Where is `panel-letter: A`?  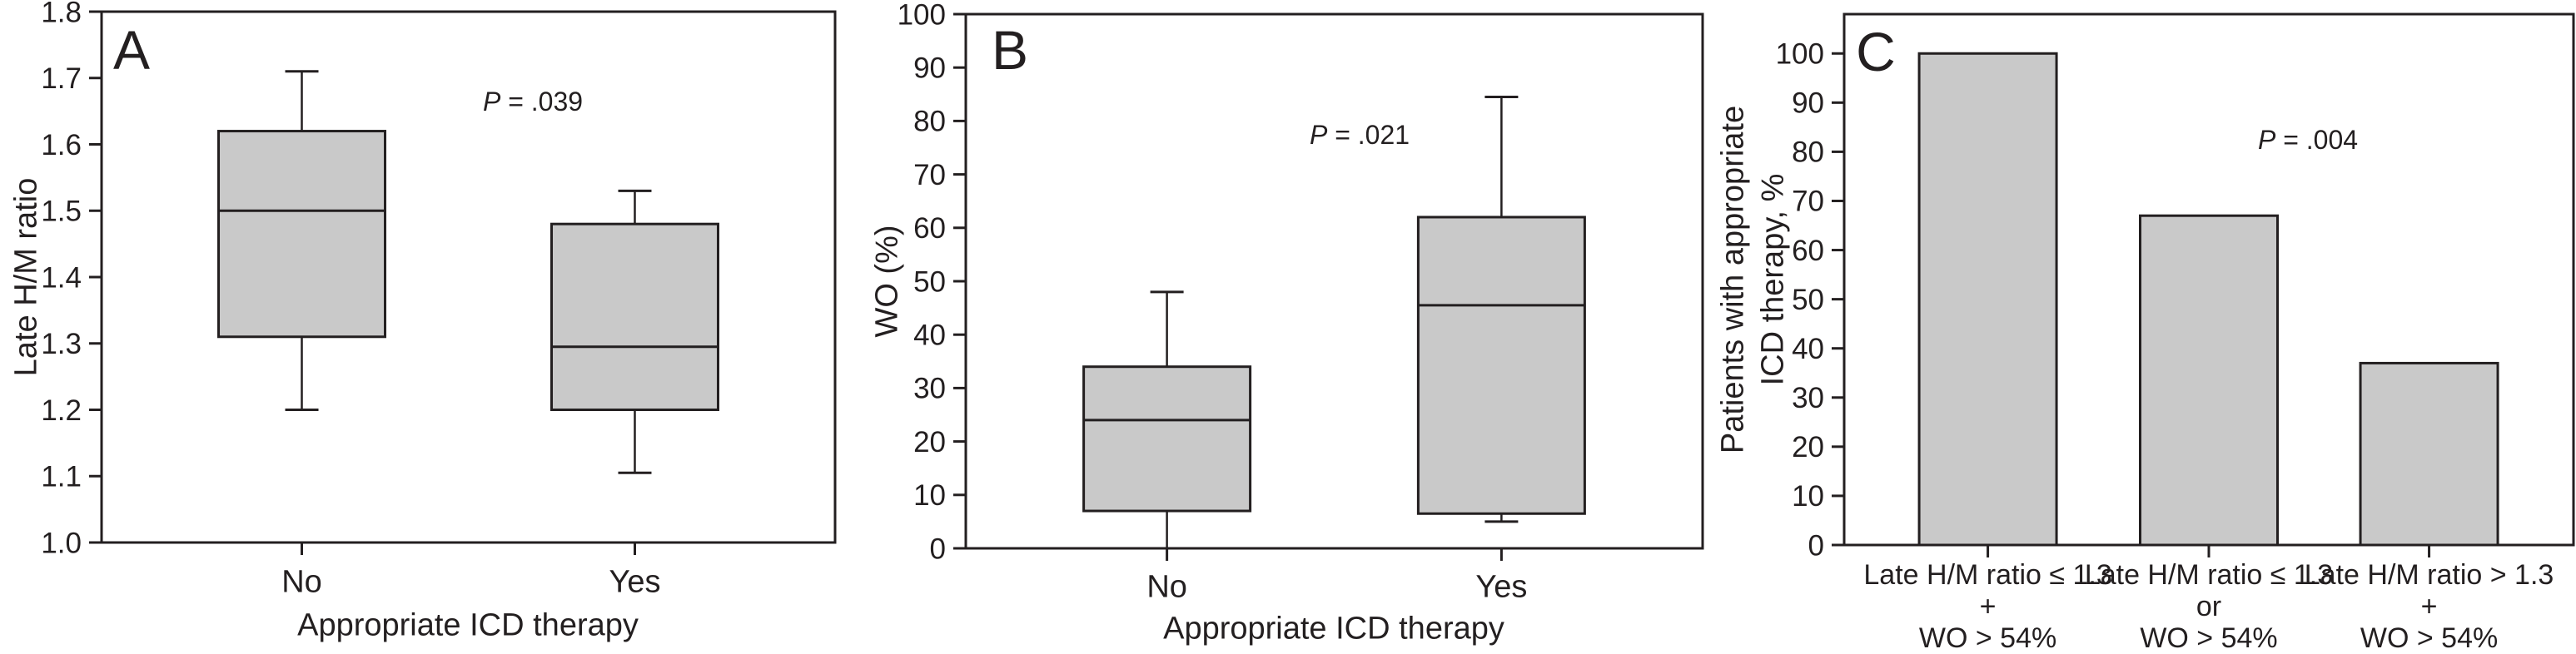 panel-letter: A is located at coordinates (131, 50).